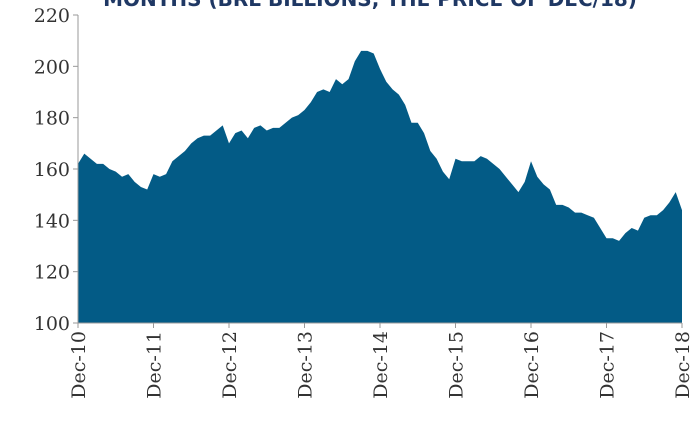 The height and width of the screenshot is (425, 691). Describe the element at coordinates (681, 365) in the screenshot. I see `x-tick-label: Dec-18` at that location.